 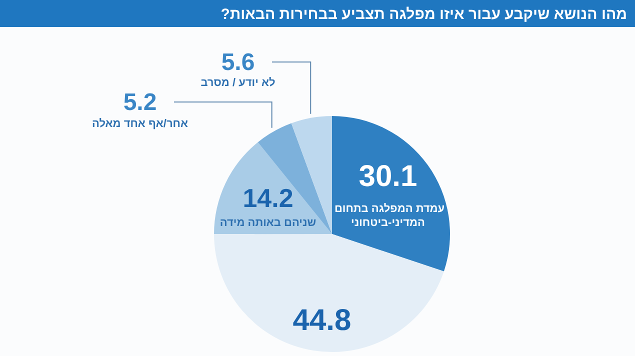 I want to click on data-label: 14.2, so click(x=268, y=198).